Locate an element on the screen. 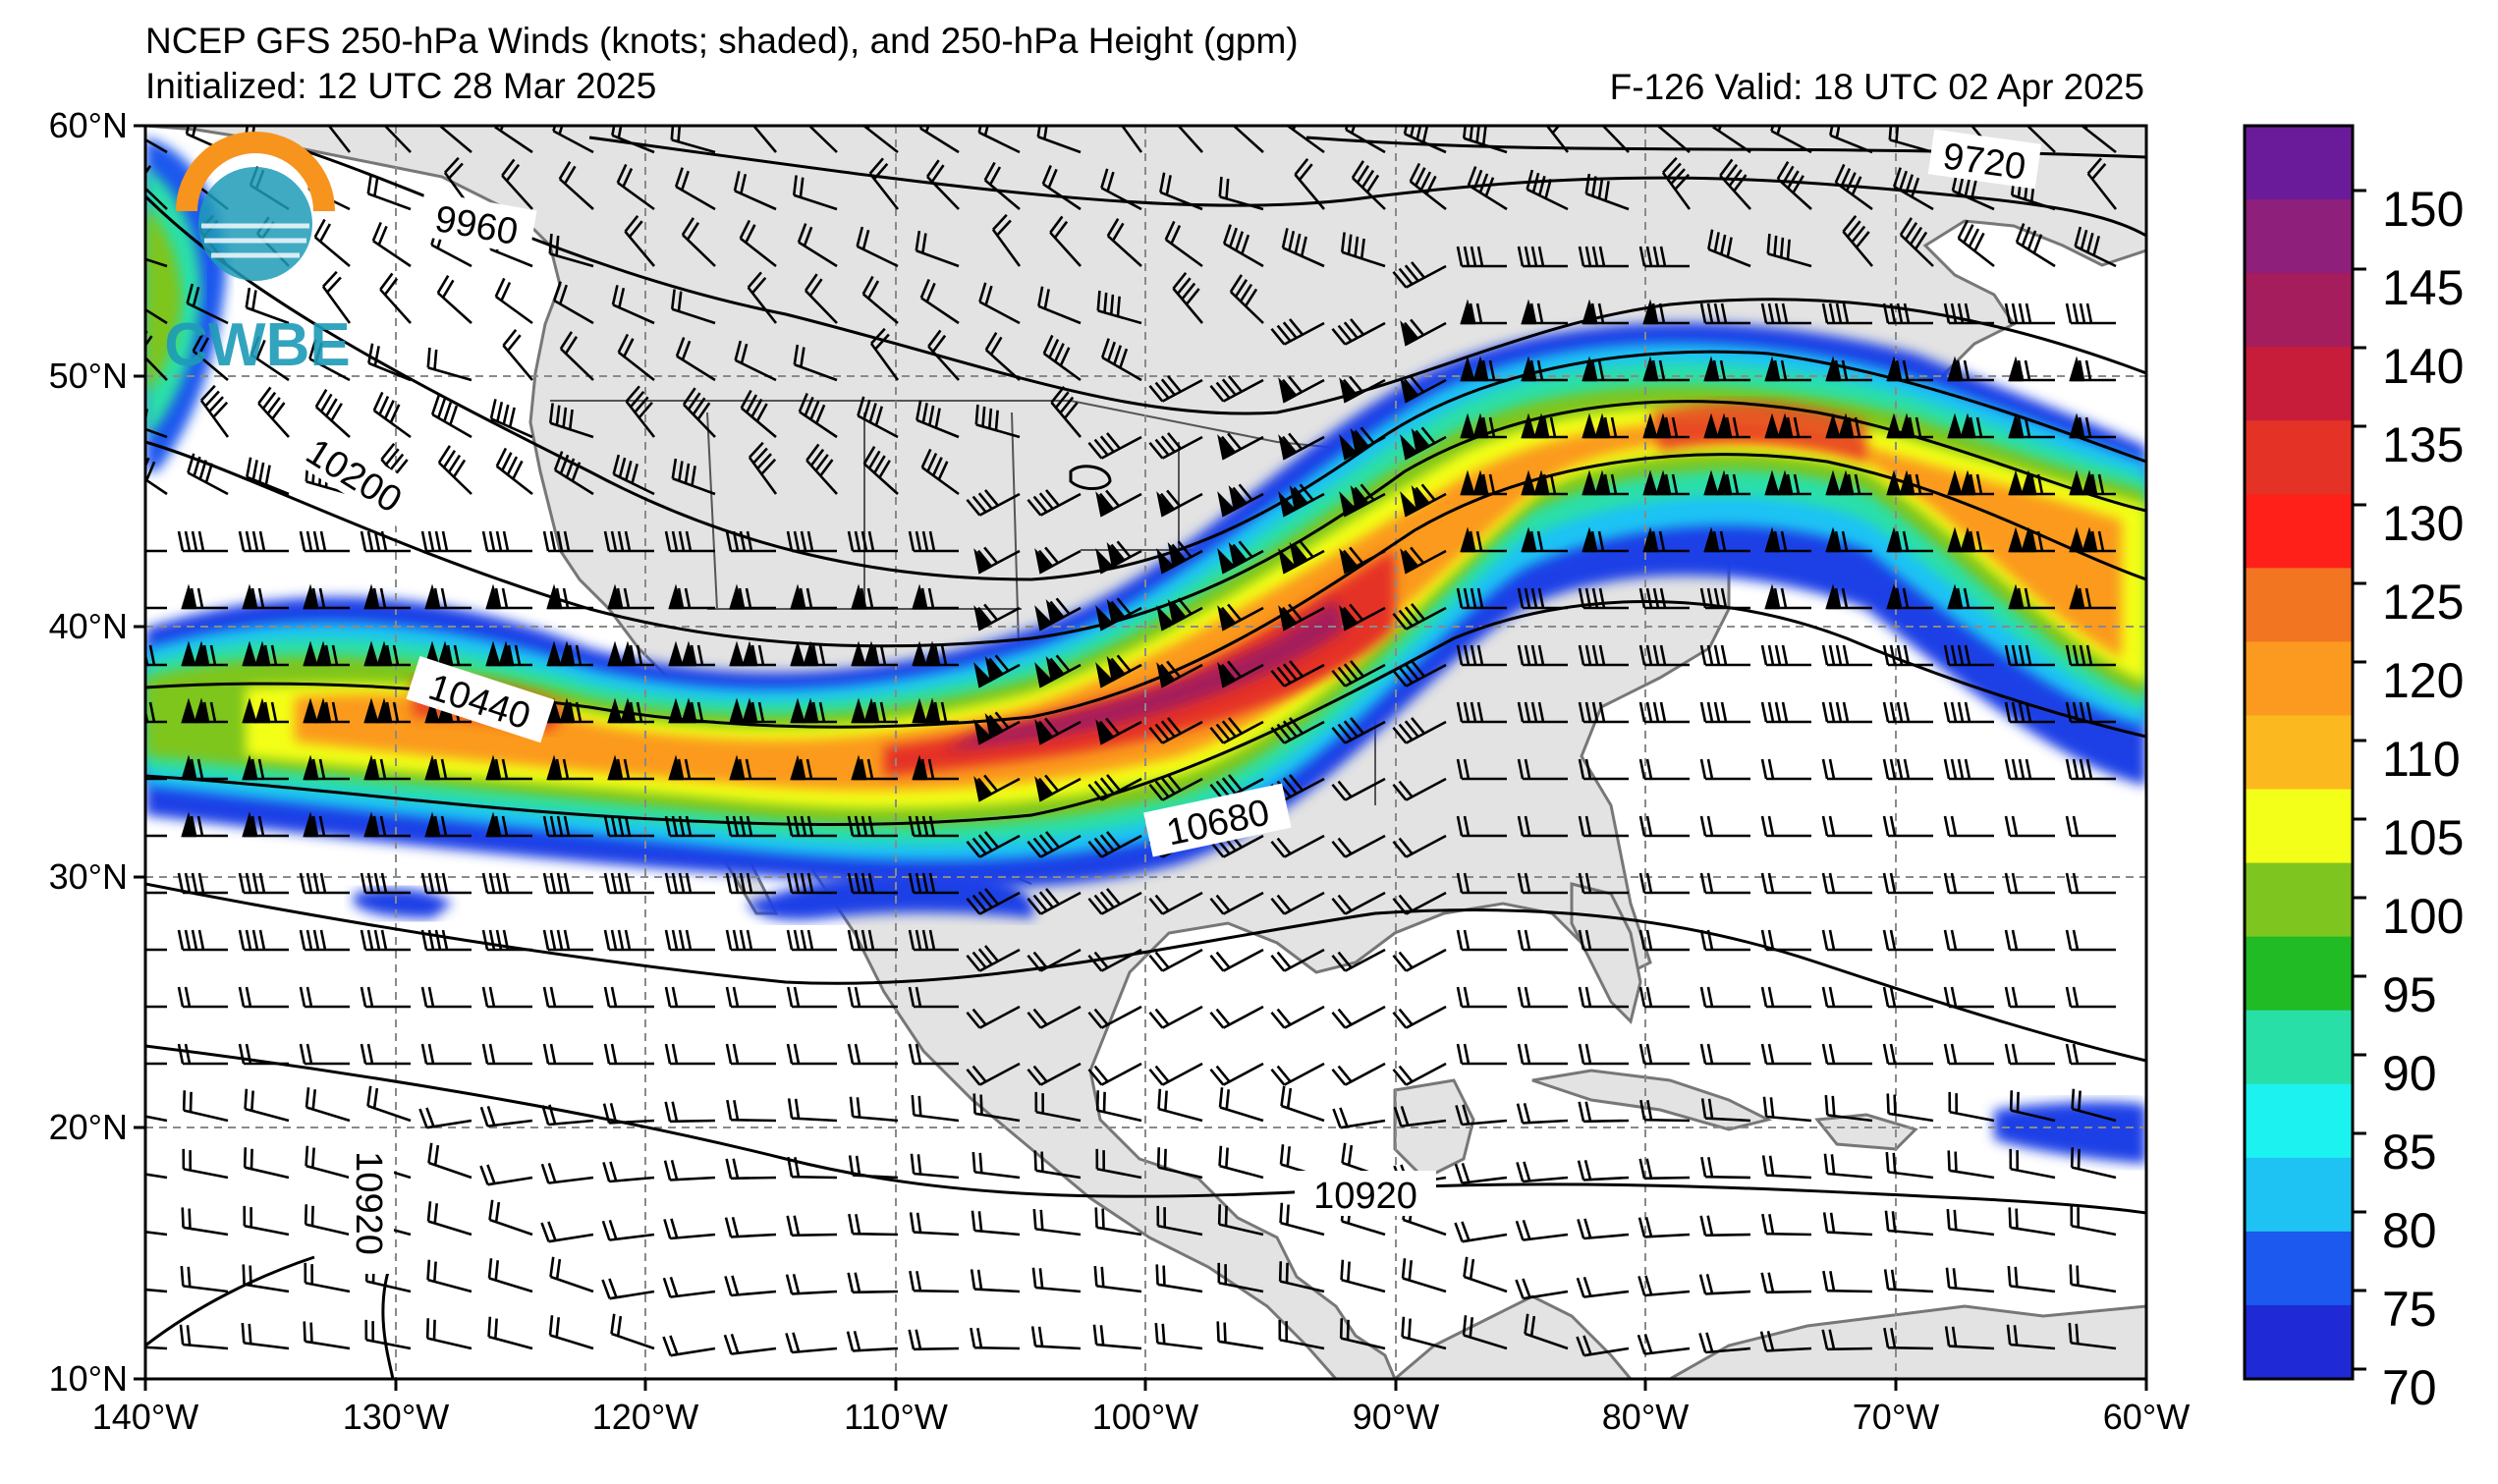 Image resolution: width=2498 pixels, height=1484 pixels. lat-label-50: 50°N is located at coordinates (88, 376).